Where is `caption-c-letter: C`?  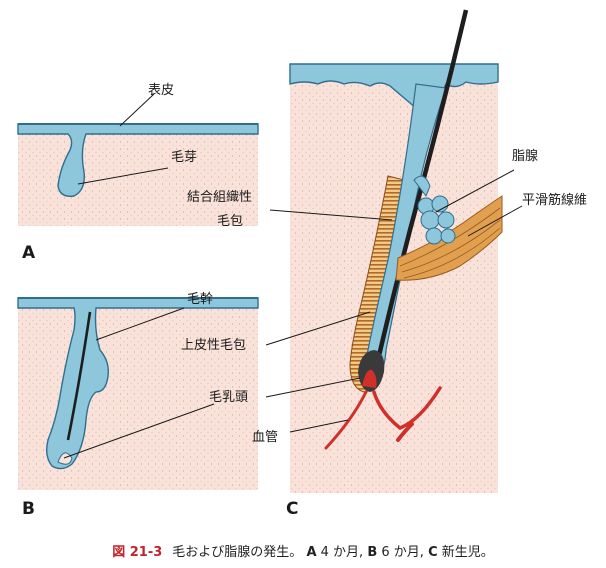
caption-c-letter: C is located at coordinates (433, 552).